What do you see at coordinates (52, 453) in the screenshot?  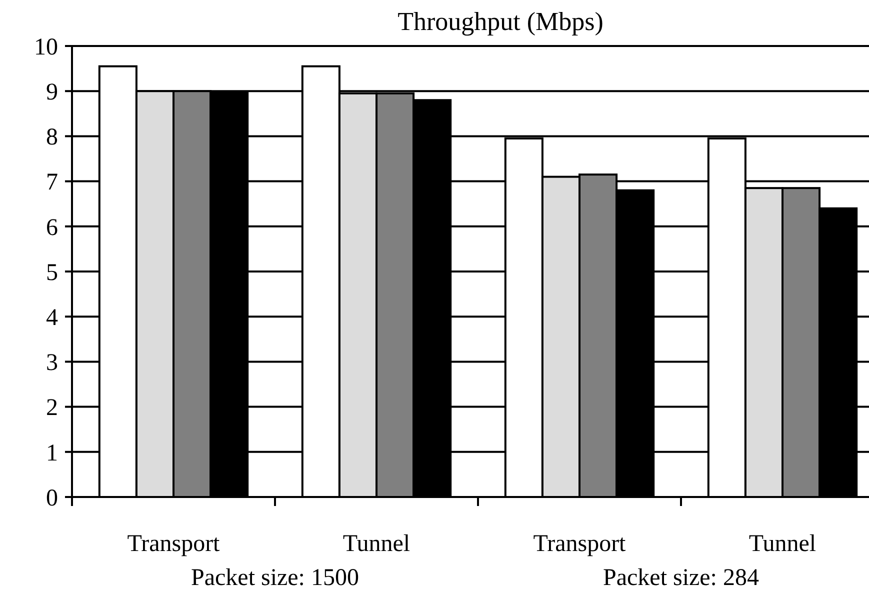 I see `y-tick-label: 1` at bounding box center [52, 453].